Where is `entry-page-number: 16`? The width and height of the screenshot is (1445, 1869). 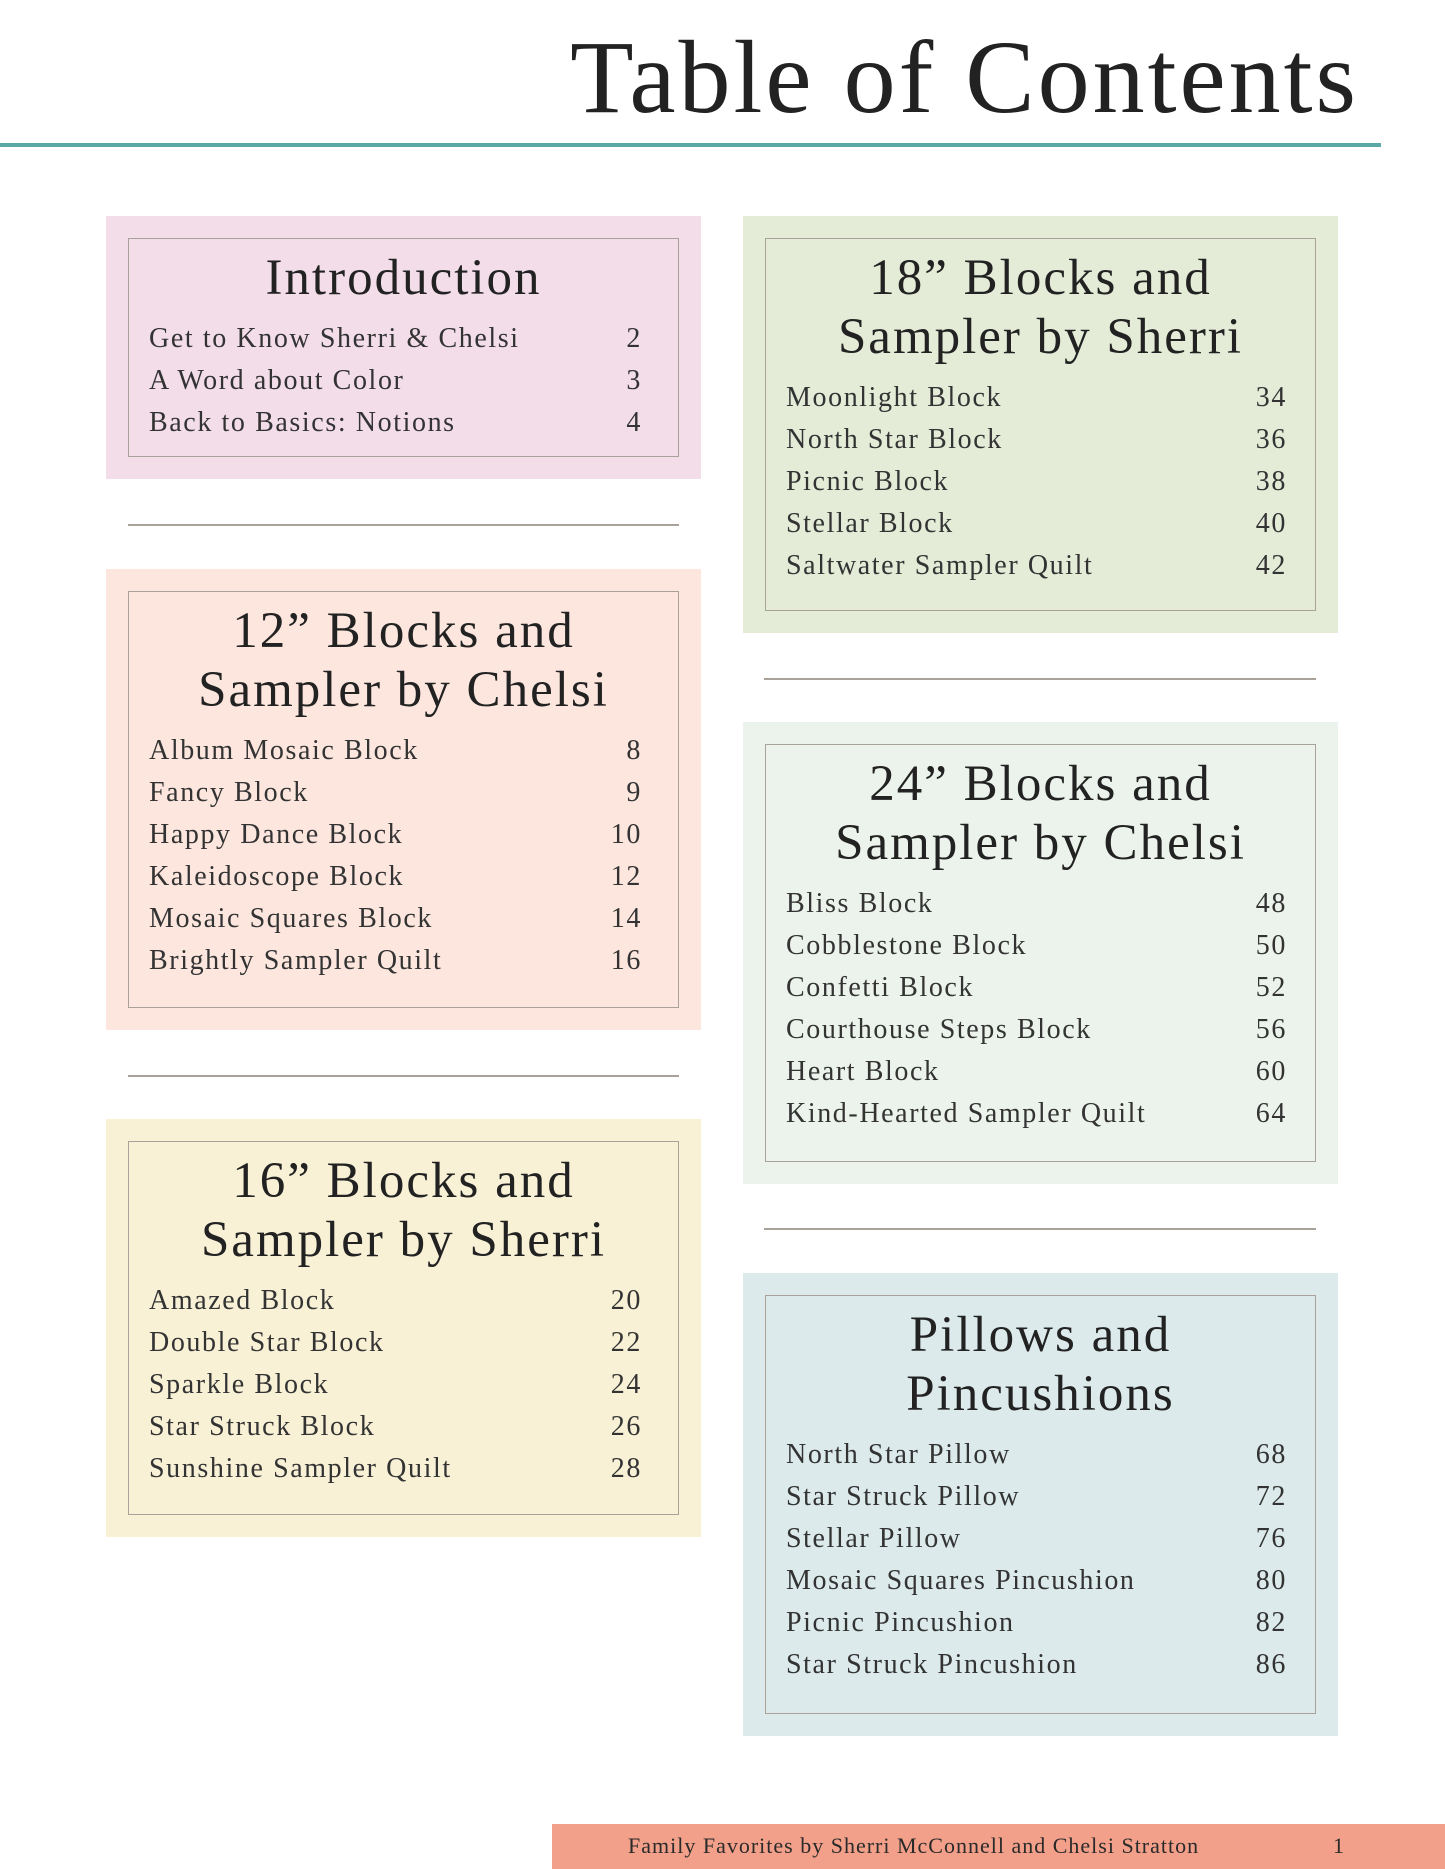
entry-page-number: 16 is located at coordinates (626, 960).